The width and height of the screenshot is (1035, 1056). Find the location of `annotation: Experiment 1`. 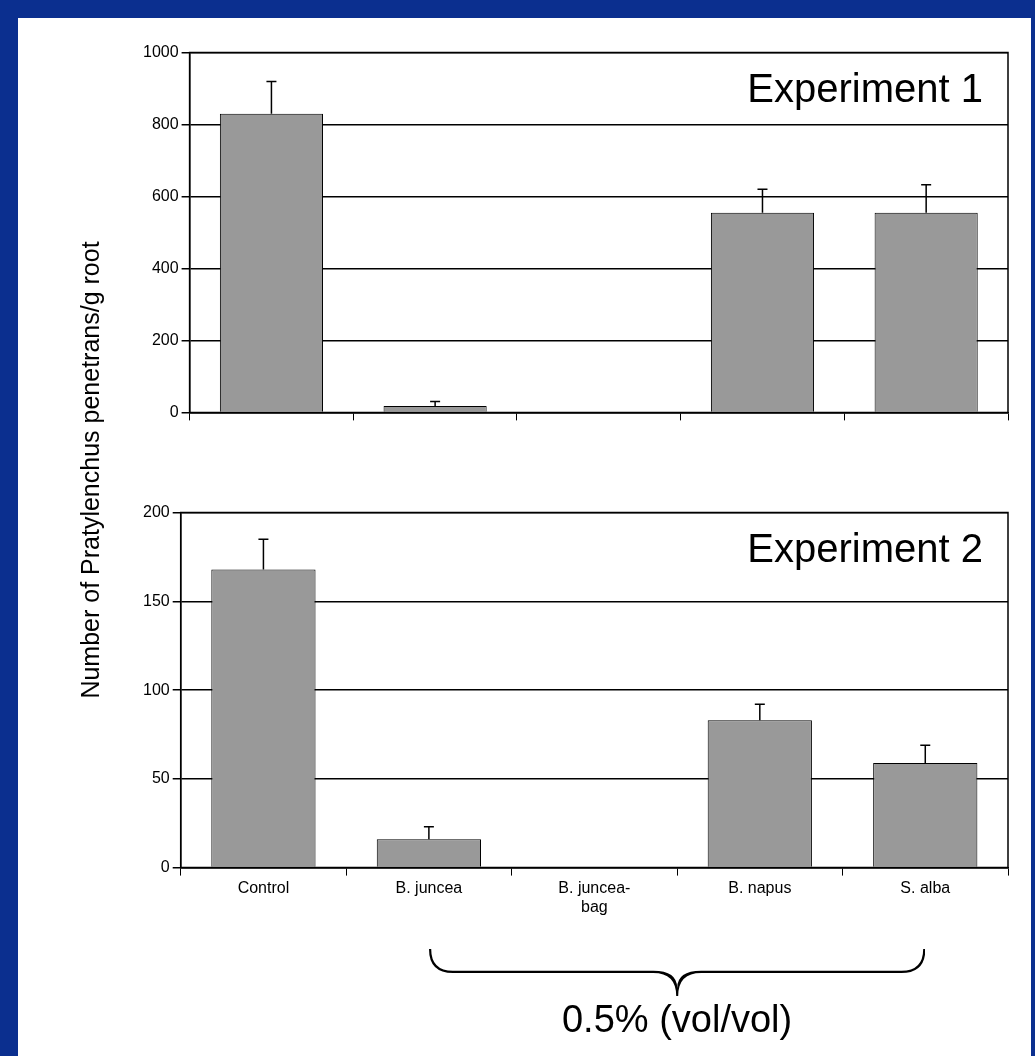

annotation: Experiment 1 is located at coordinates (865, 87).